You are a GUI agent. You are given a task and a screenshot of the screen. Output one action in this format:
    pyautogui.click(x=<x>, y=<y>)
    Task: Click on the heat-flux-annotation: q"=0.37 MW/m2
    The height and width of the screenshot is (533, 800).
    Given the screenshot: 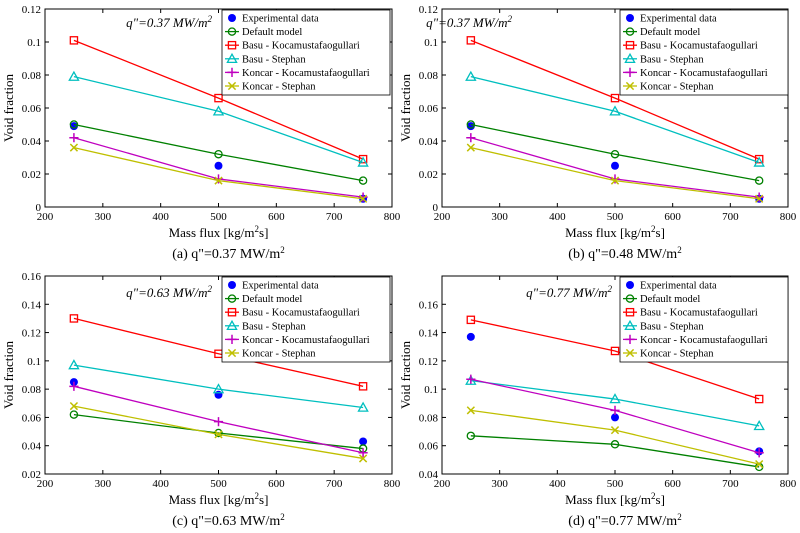 What is the action you would take?
    pyautogui.click(x=169, y=22)
    